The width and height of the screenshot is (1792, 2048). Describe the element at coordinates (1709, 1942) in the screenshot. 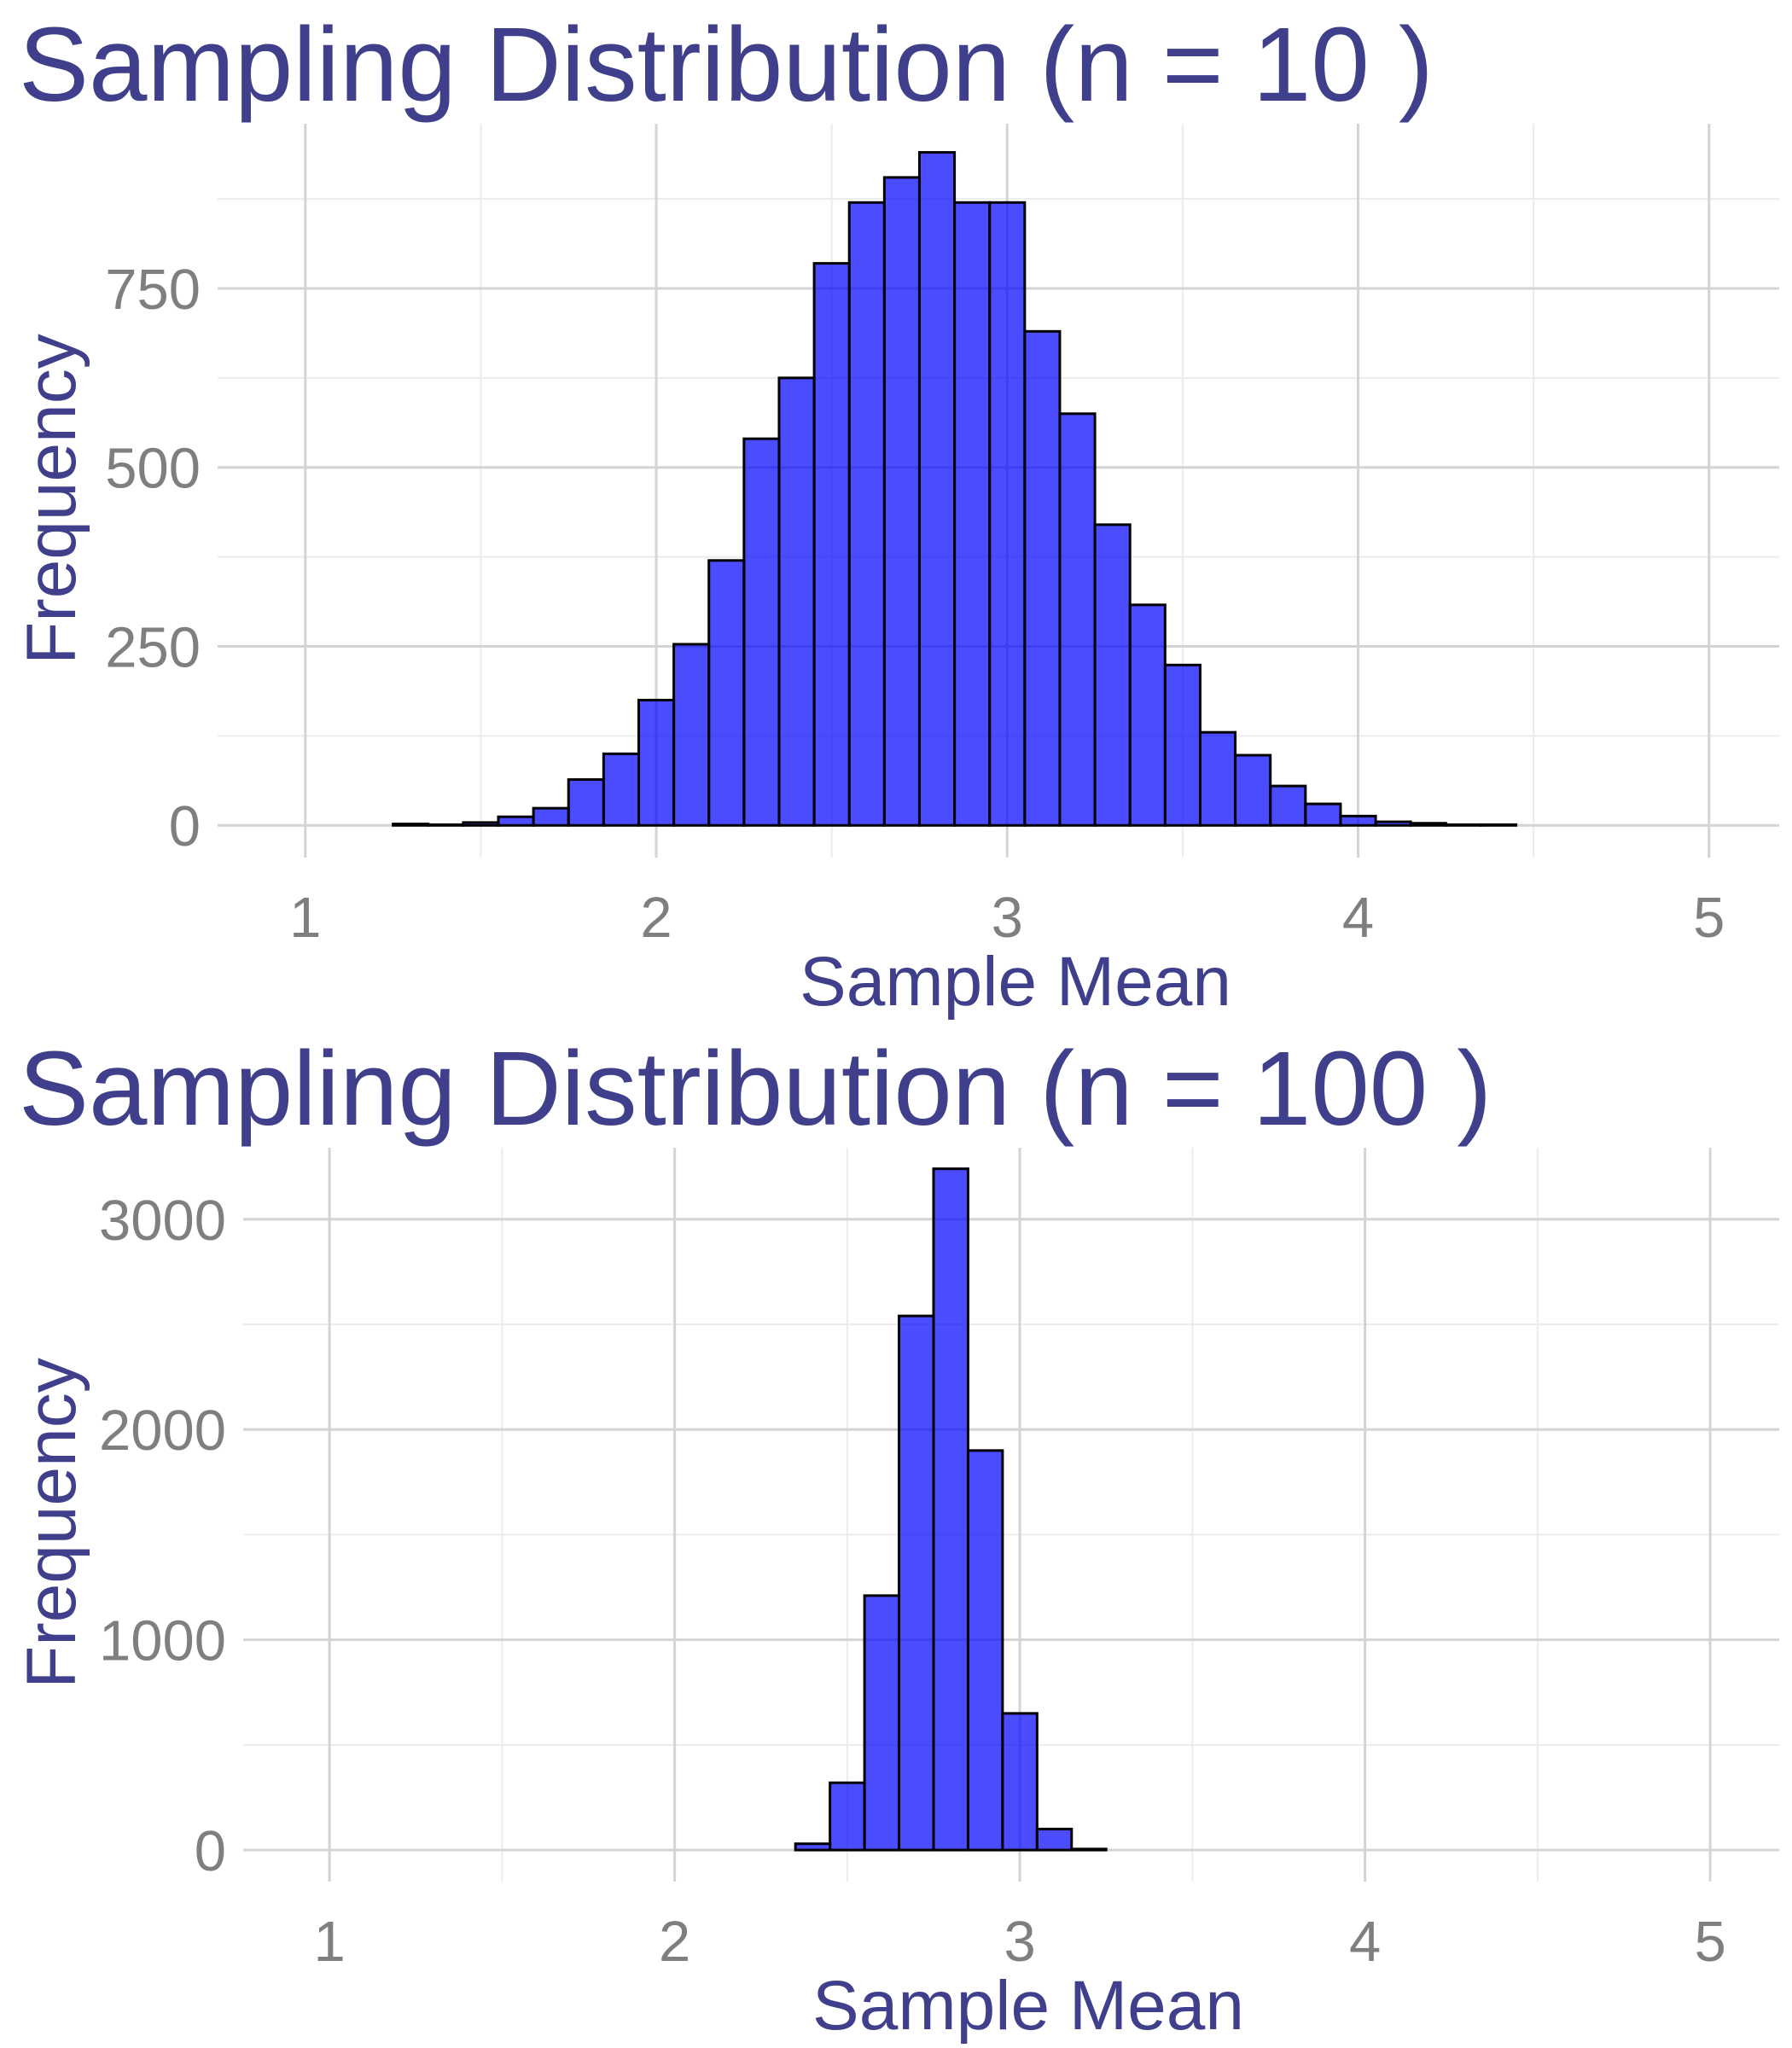

I see `chart-2-x-tick-label: 5` at that location.